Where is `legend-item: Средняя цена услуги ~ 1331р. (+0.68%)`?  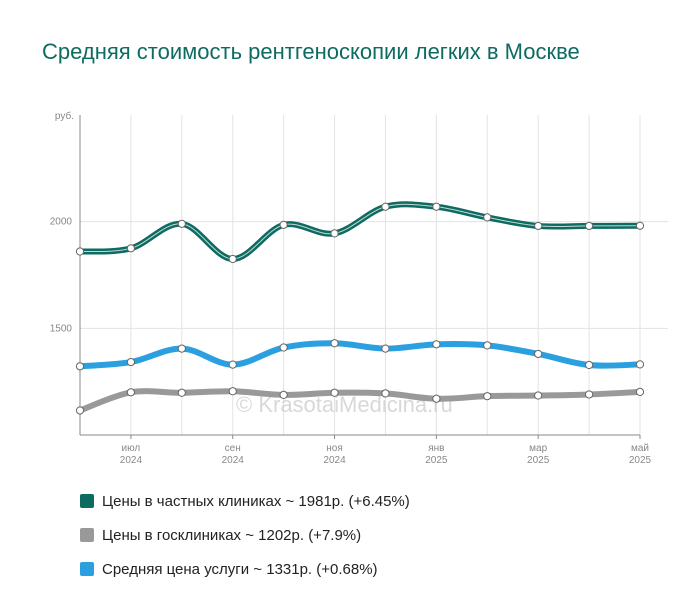 legend-item: Средняя цена услуги ~ 1331р. (+0.68%) is located at coordinates (245, 569).